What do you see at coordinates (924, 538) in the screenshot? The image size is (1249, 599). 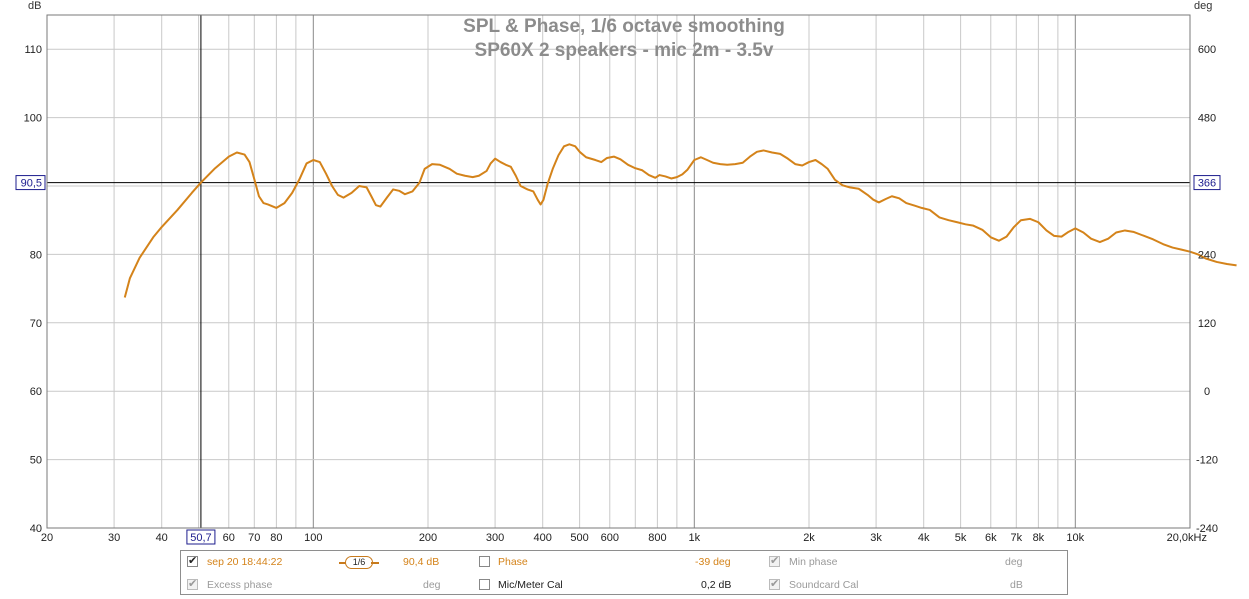 I see `x-tick-label: 4k` at bounding box center [924, 538].